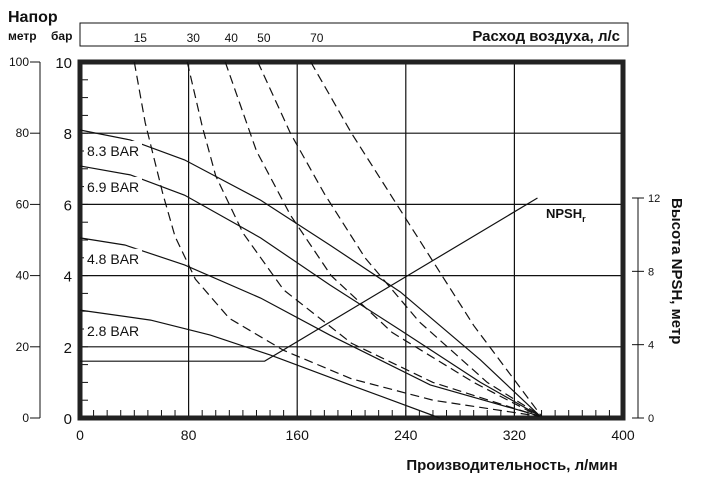 Image resolution: width=704 pixels, height=482 pixels. Describe the element at coordinates (68, 205) in the screenshot. I see `bar-tick-label: 6` at that location.